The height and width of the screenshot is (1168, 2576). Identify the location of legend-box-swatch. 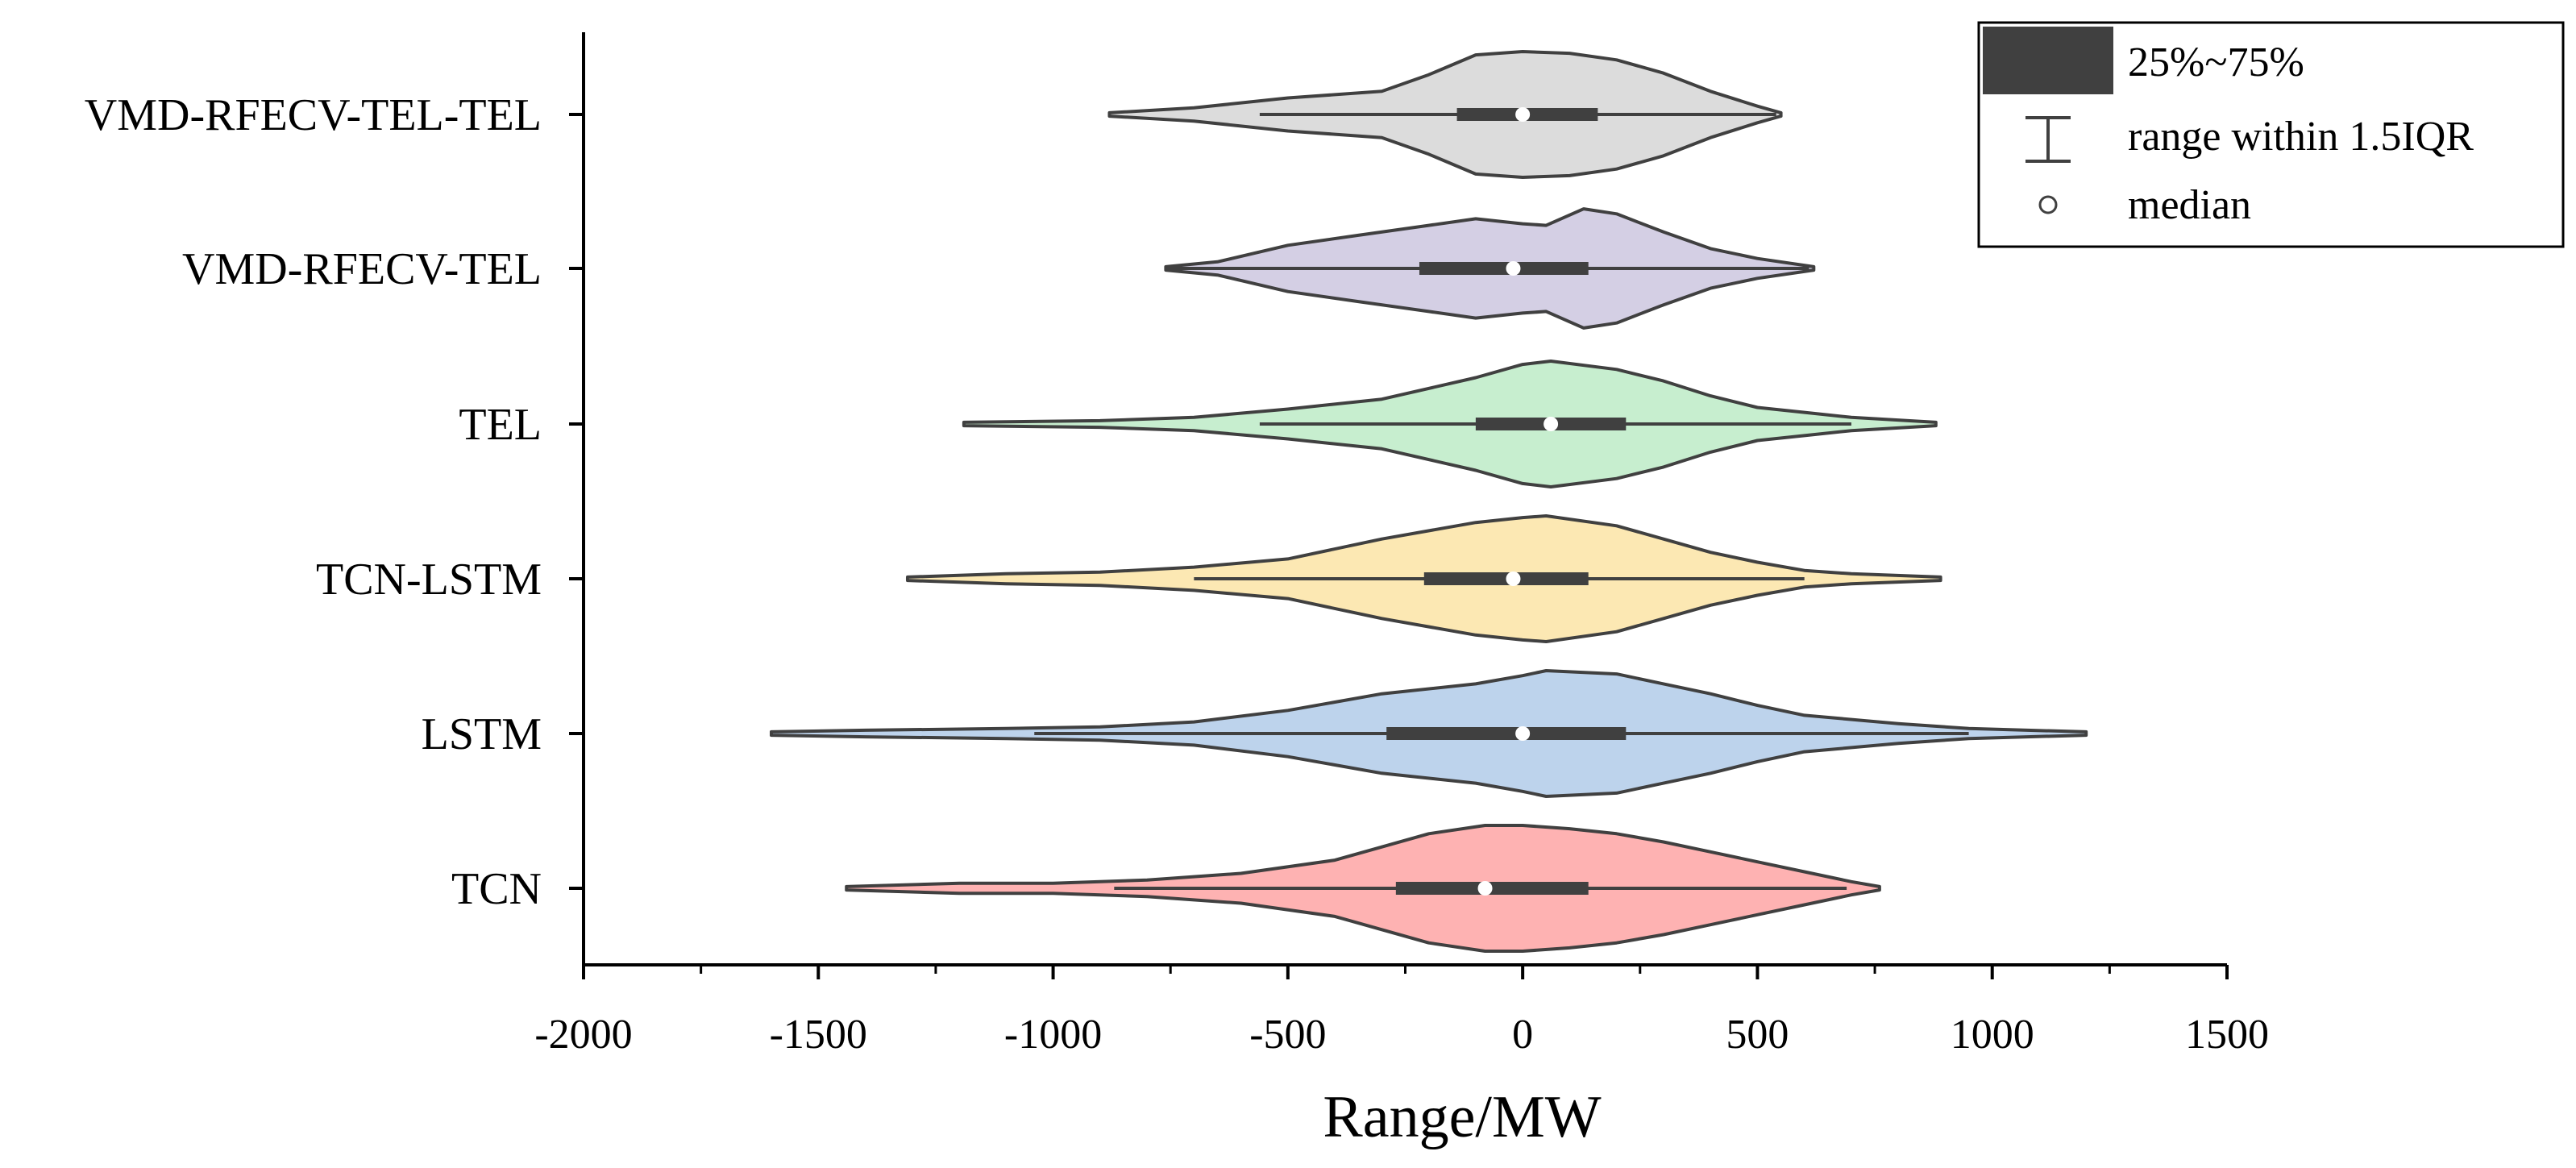
(2048, 61).